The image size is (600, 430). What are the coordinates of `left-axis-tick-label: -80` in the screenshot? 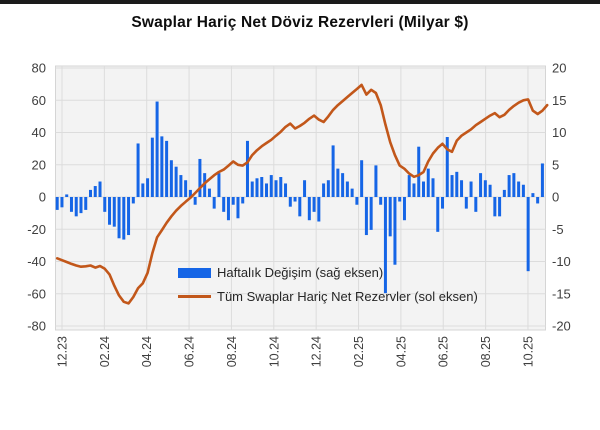 It's located at (36, 326).